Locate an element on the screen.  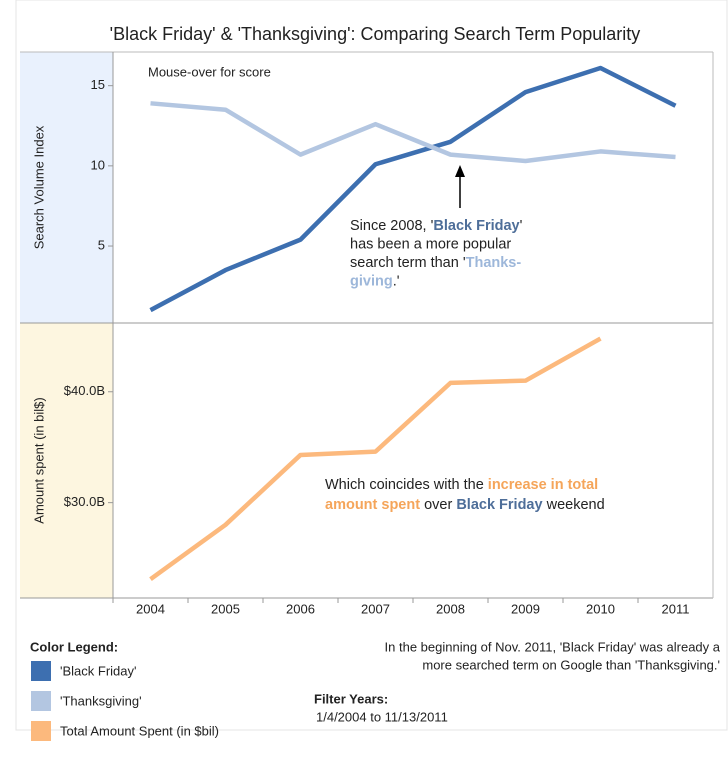
y-tick-label: $40.0B is located at coordinates (84, 390).